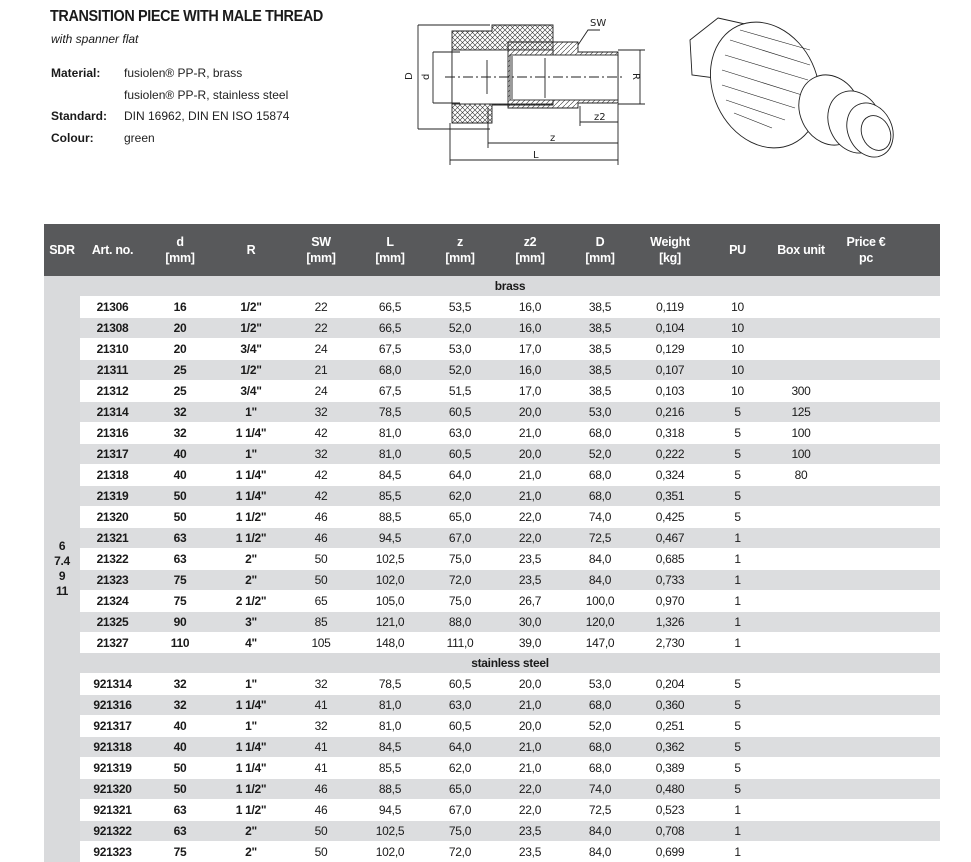 The image size is (971, 862). I want to click on cell-sw: 65, so click(321, 601).